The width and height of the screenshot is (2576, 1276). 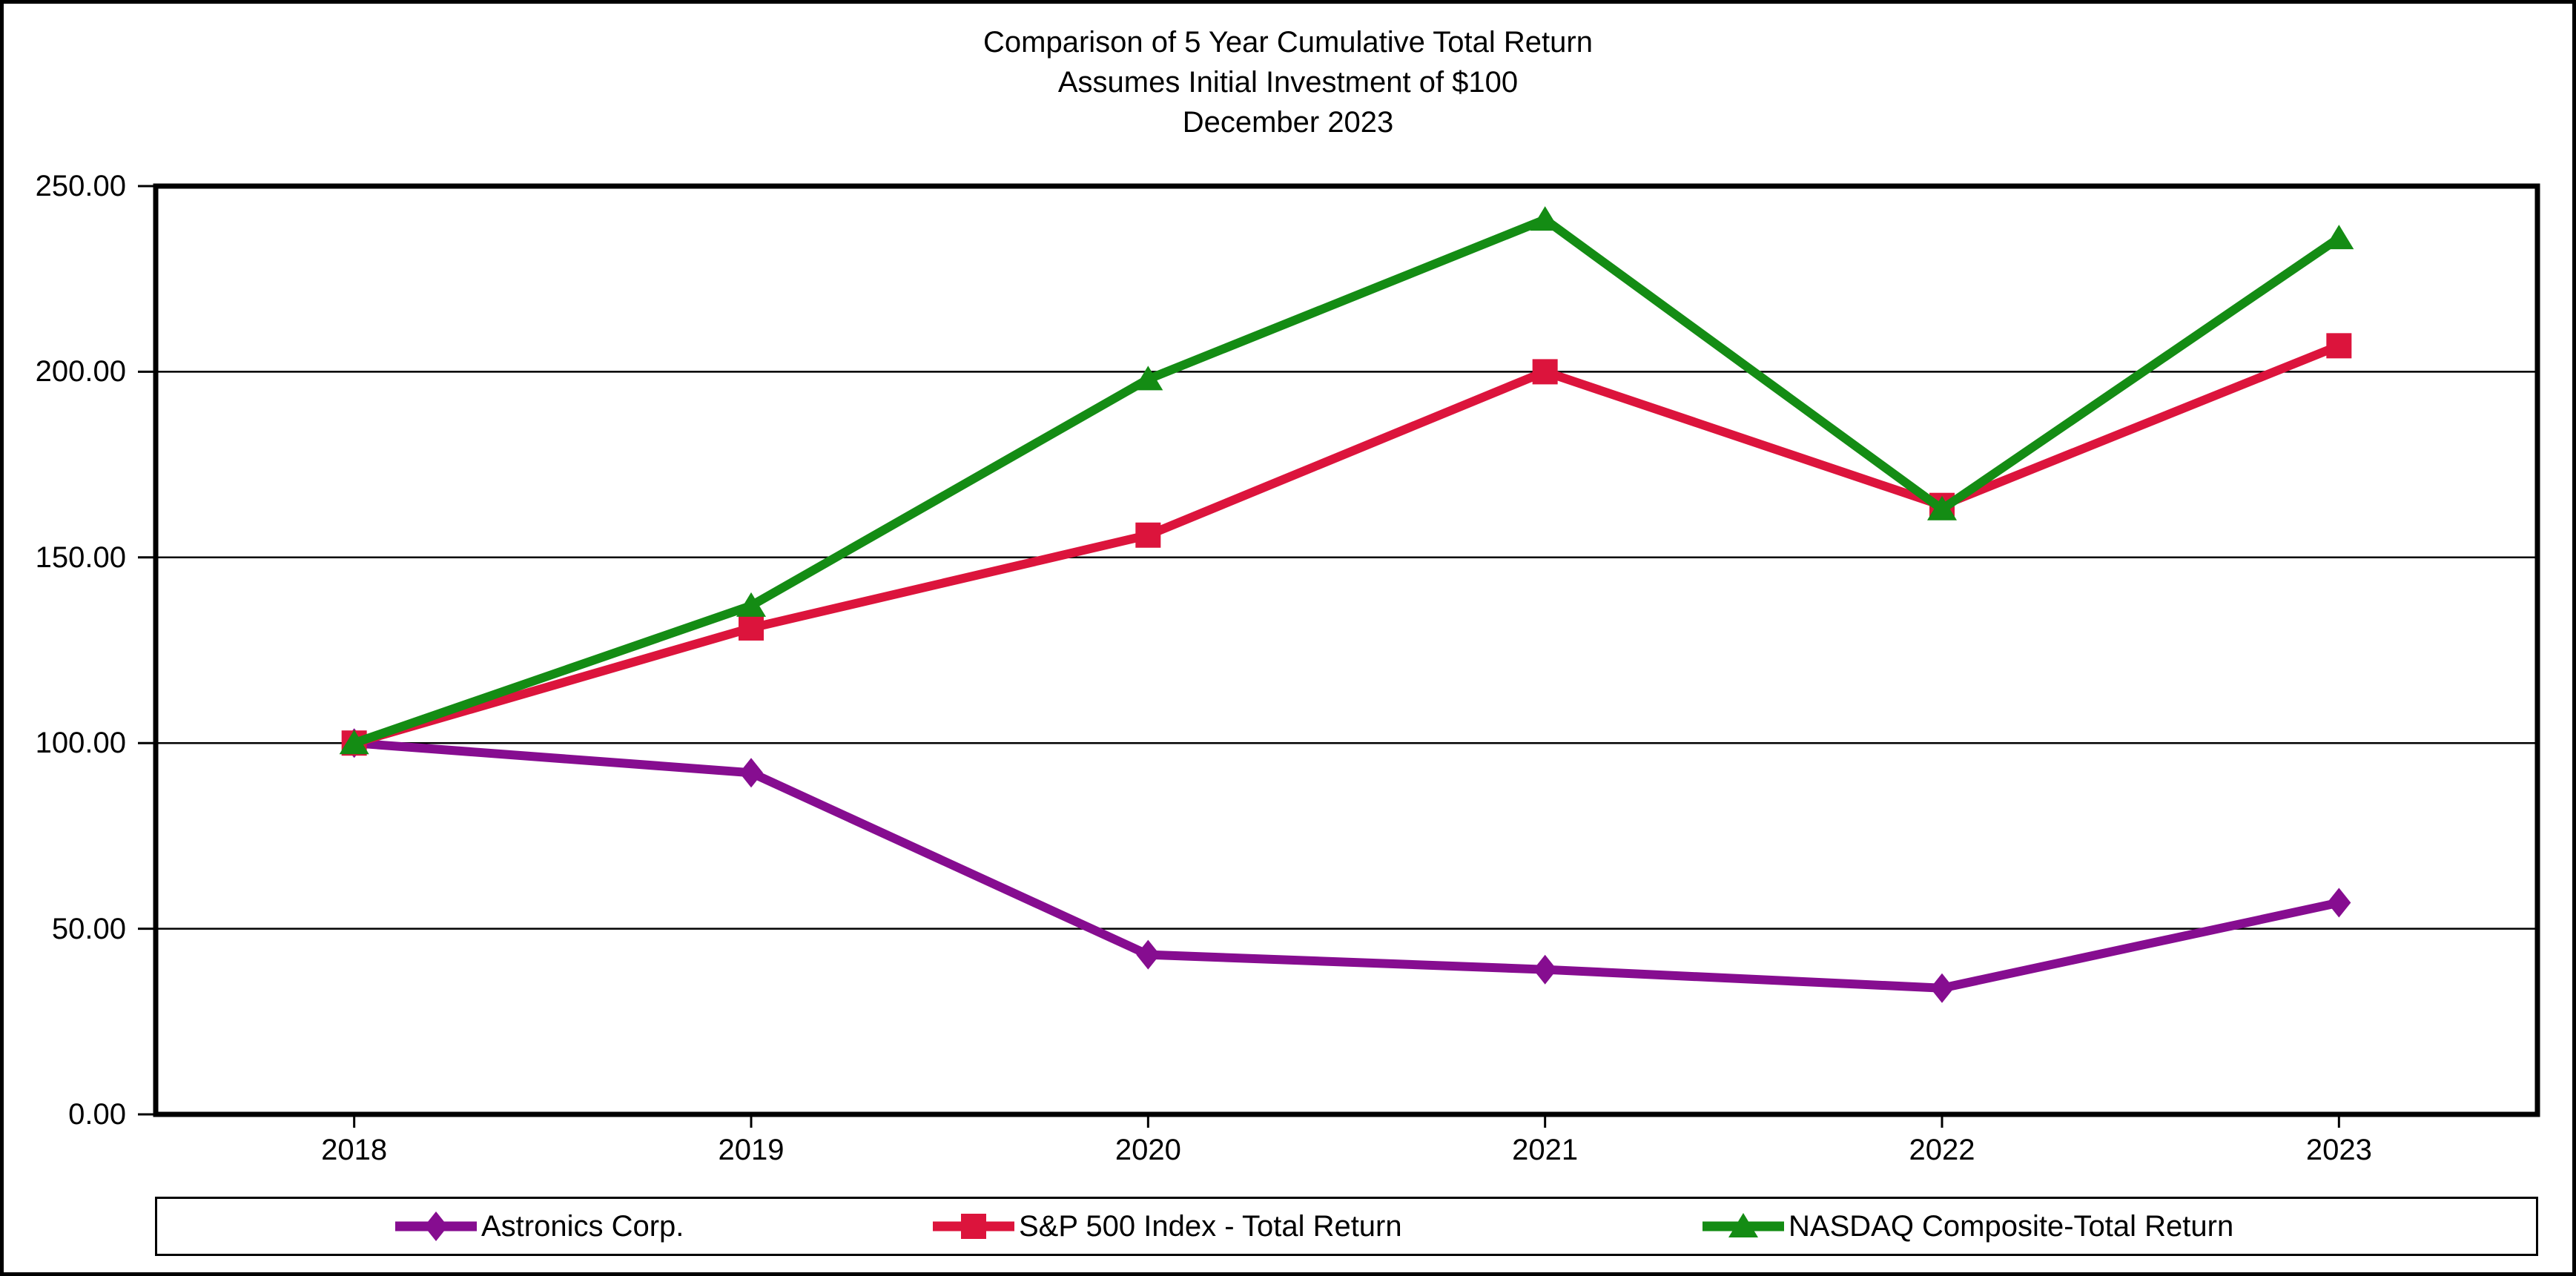 What do you see at coordinates (80, 186) in the screenshot?
I see `y-tick-label: 250.00` at bounding box center [80, 186].